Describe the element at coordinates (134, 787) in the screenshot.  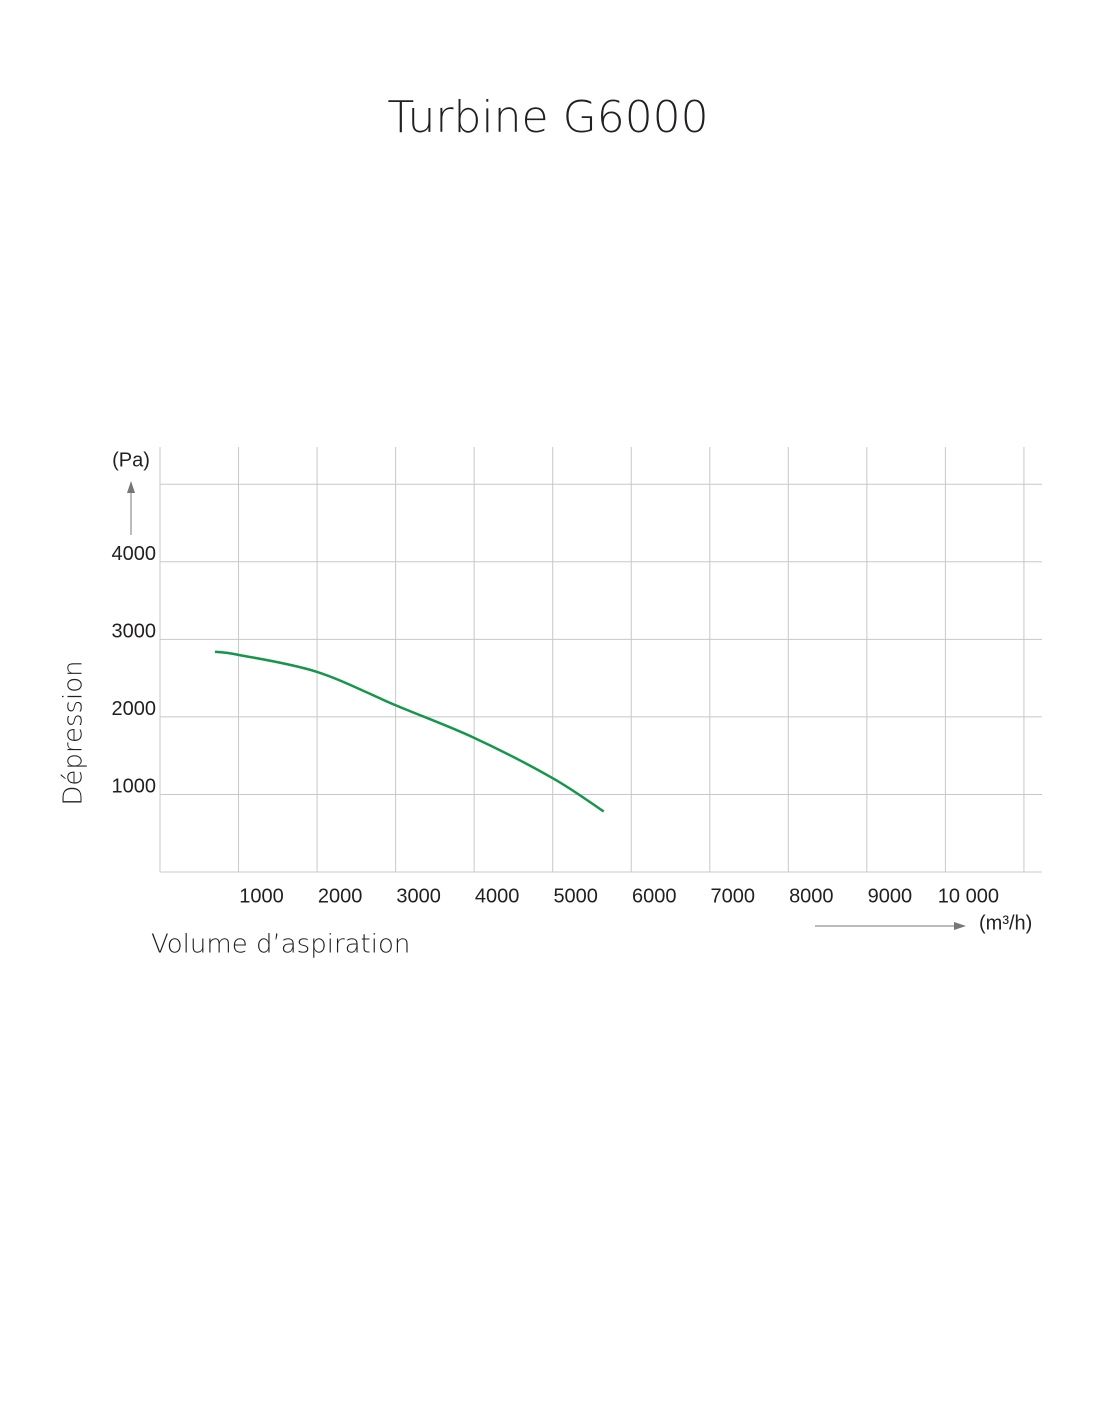
I see `y-tick-label: 1000` at that location.